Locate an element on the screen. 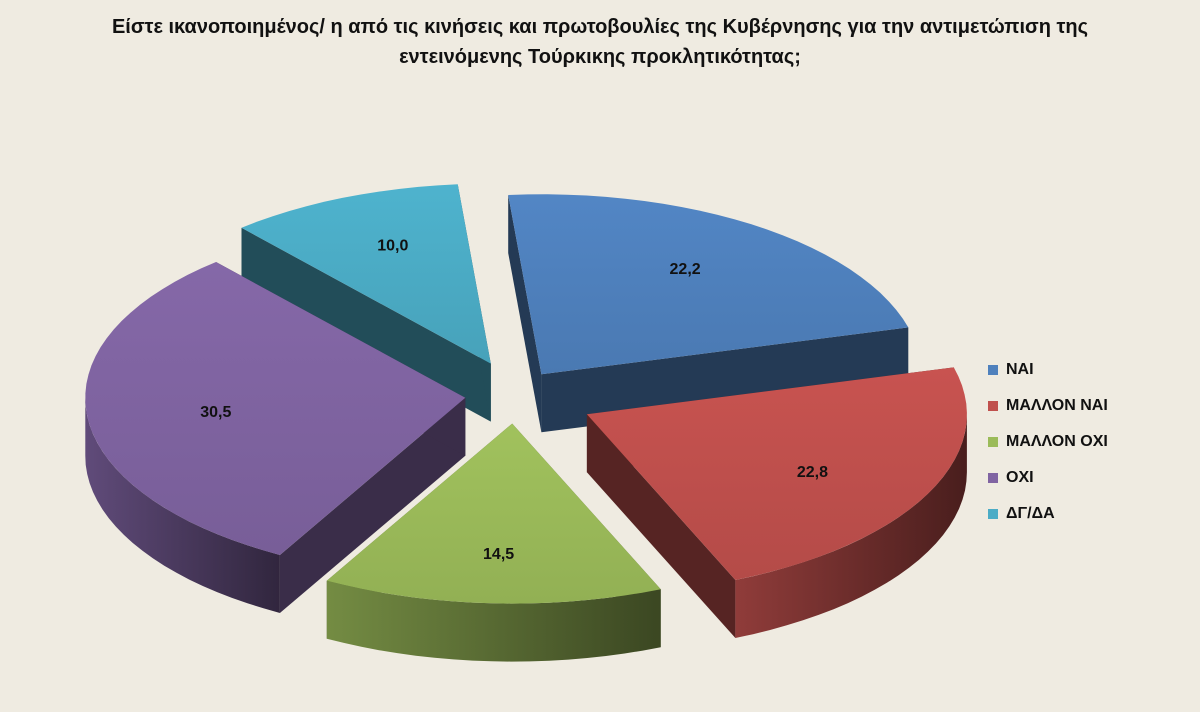  legend-item: ΜΑΛΛΟΝ ΝΑΙ is located at coordinates (1088, 406).